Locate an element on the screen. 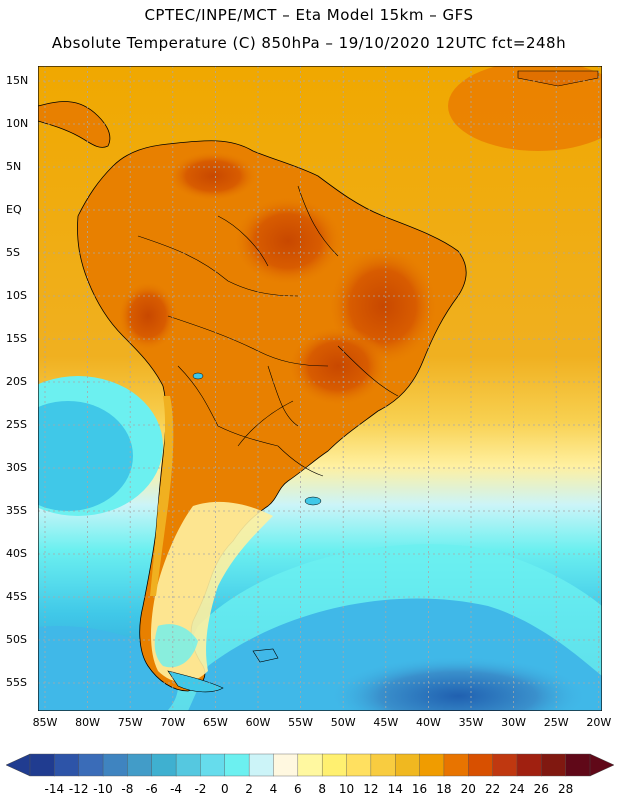 This screenshot has width=618, height=800. colorbar-tick-label: 18 is located at coordinates (444, 789).